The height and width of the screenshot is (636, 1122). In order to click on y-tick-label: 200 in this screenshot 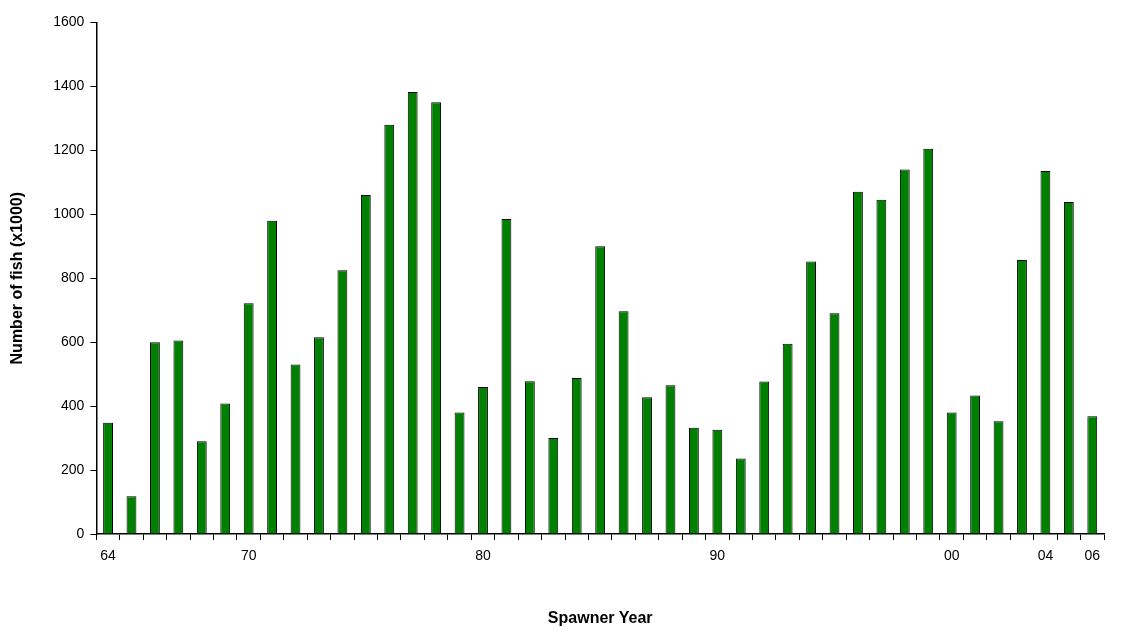, I will do `click(72, 468)`.